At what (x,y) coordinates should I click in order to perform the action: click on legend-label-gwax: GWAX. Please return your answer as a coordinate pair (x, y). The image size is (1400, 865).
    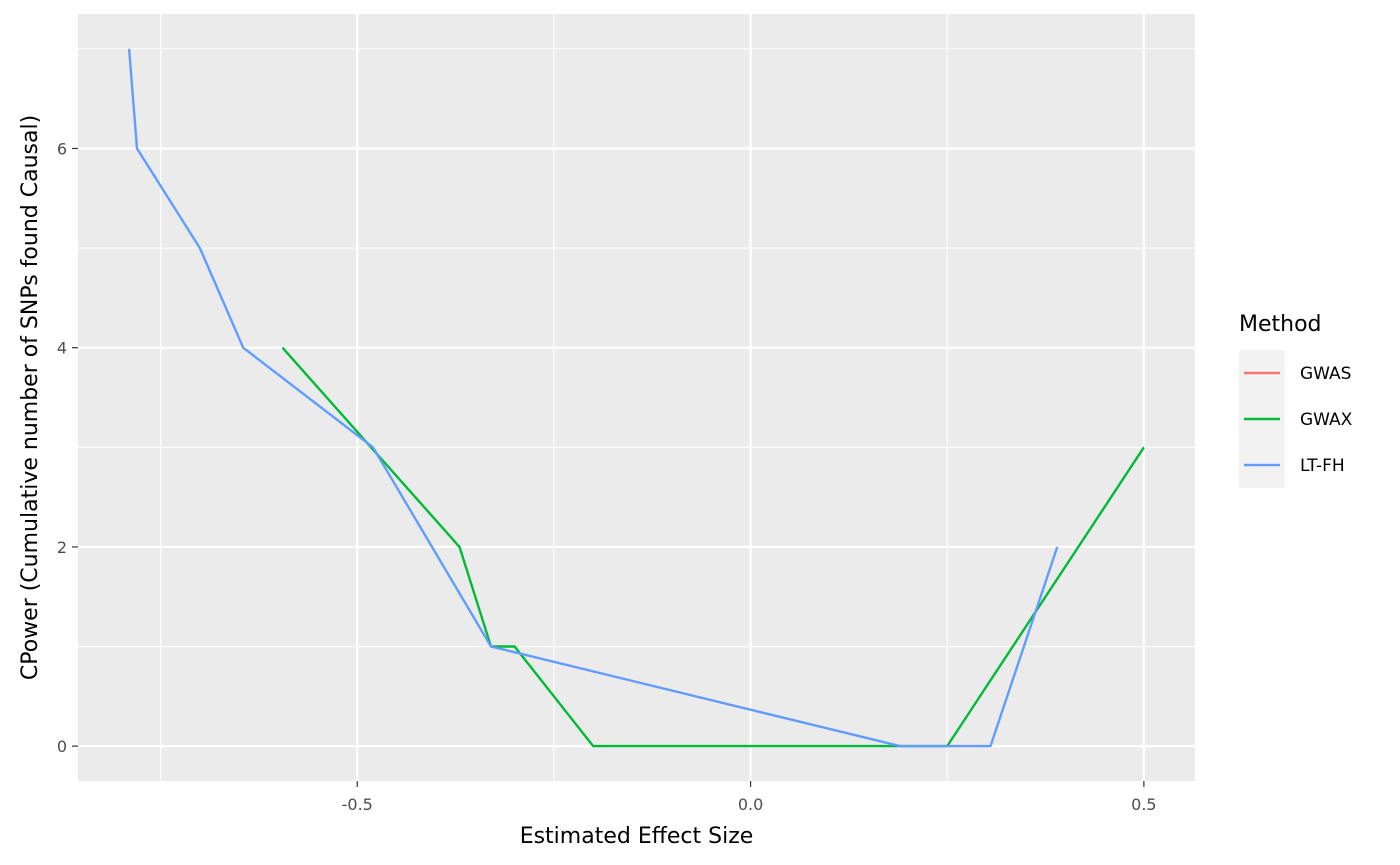
    Looking at the image, I should click on (1326, 420).